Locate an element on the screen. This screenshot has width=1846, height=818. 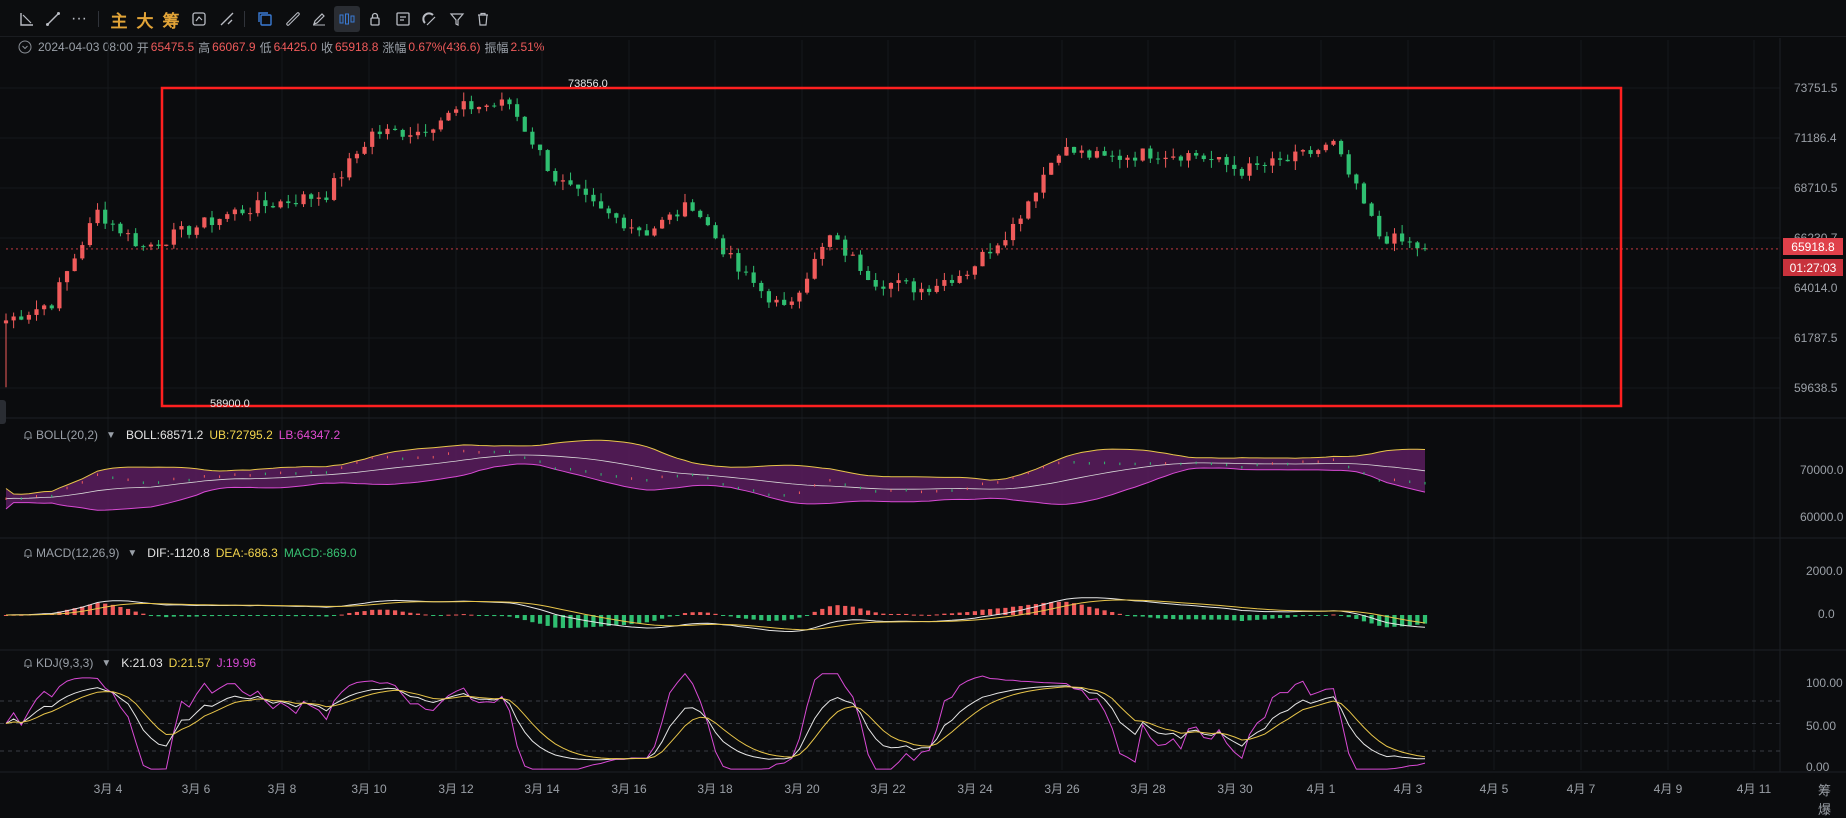
magnet-icon is located at coordinates (429, 19).